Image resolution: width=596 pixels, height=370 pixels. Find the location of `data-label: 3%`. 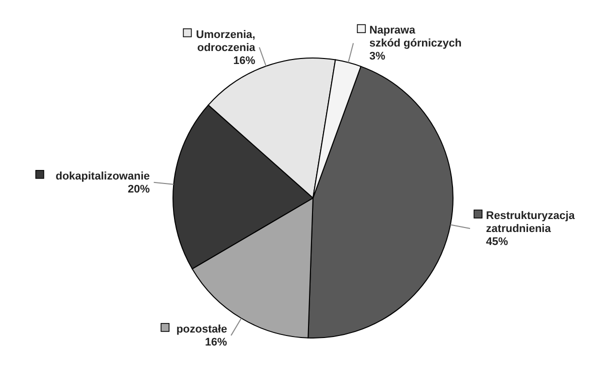

data-label: 3% is located at coordinates (377, 56).